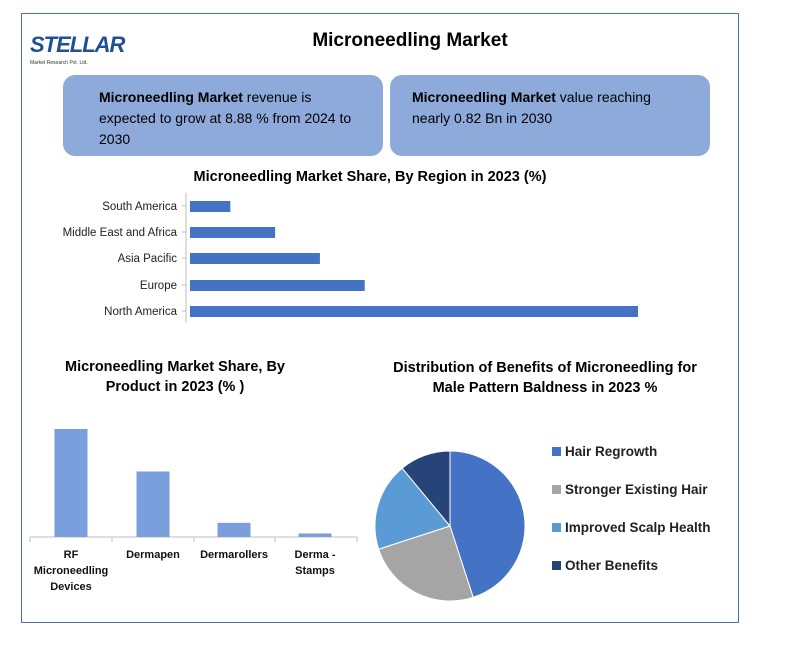 The height and width of the screenshot is (647, 800). Describe the element at coordinates (638, 527) in the screenshot. I see `legend-label: Improved Scalp Health` at that location.